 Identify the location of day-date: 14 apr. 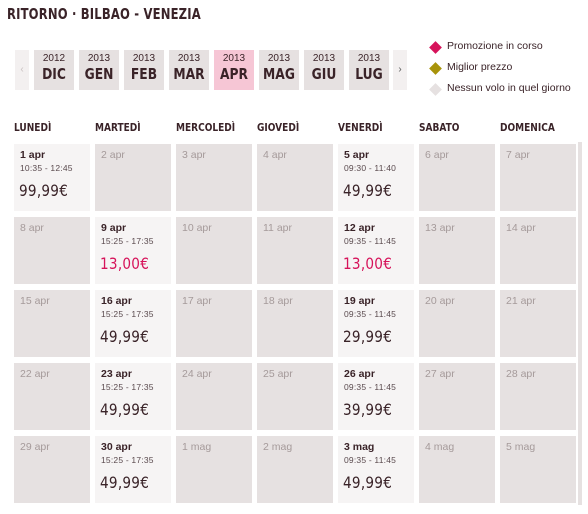
(521, 228).